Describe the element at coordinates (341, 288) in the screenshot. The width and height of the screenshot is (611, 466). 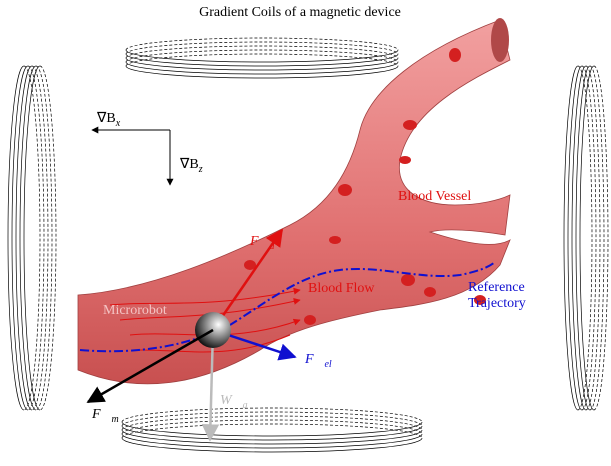
I see `flow-label: Blood Flow` at that location.